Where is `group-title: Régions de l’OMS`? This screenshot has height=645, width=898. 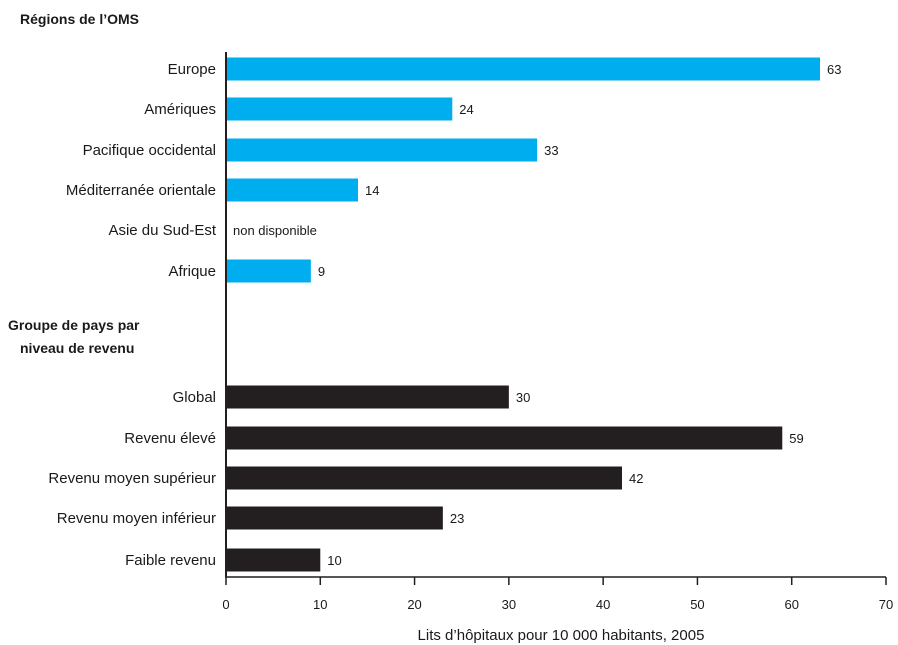
group-title: Régions de l’OMS is located at coordinates (79, 19).